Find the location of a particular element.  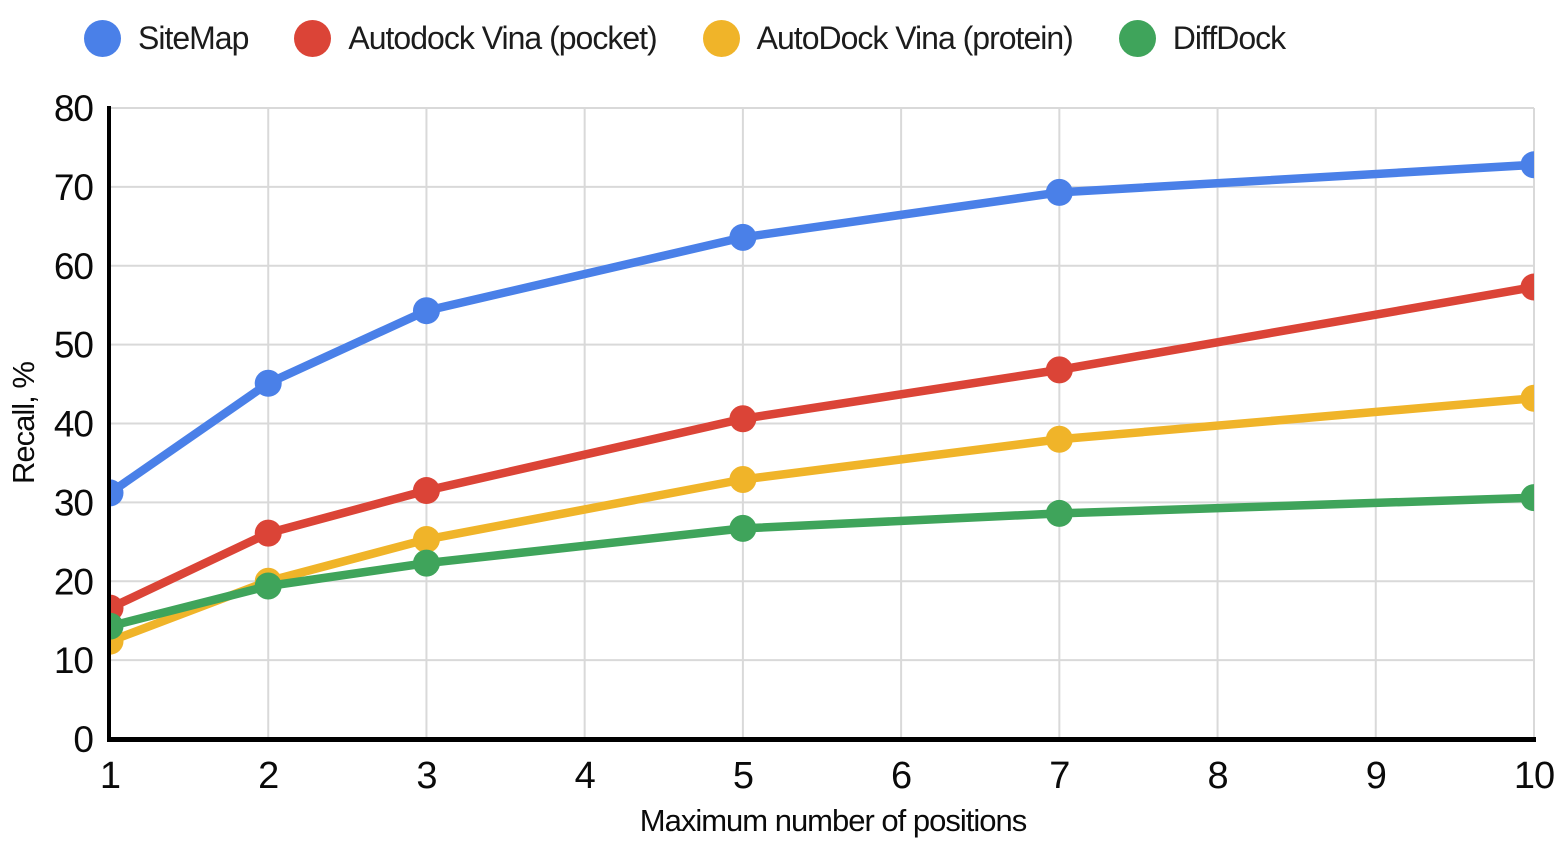

legend-label: Autodock Vina (pocket) is located at coordinates (502, 38).